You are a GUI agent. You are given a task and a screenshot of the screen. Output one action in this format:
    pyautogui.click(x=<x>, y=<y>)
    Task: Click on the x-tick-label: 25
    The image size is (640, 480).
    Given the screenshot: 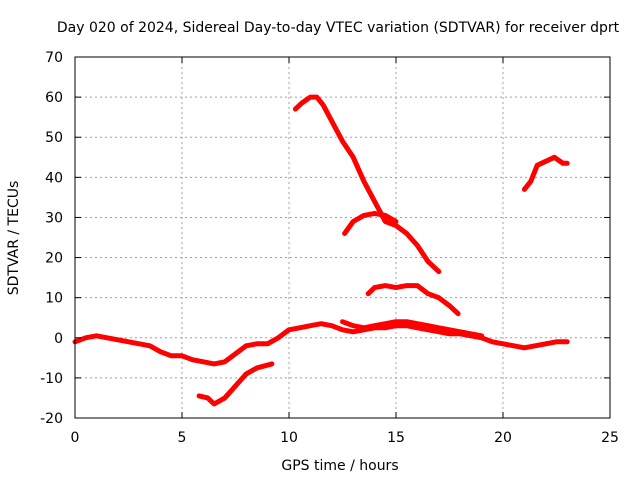 What is the action you would take?
    pyautogui.click(x=610, y=438)
    